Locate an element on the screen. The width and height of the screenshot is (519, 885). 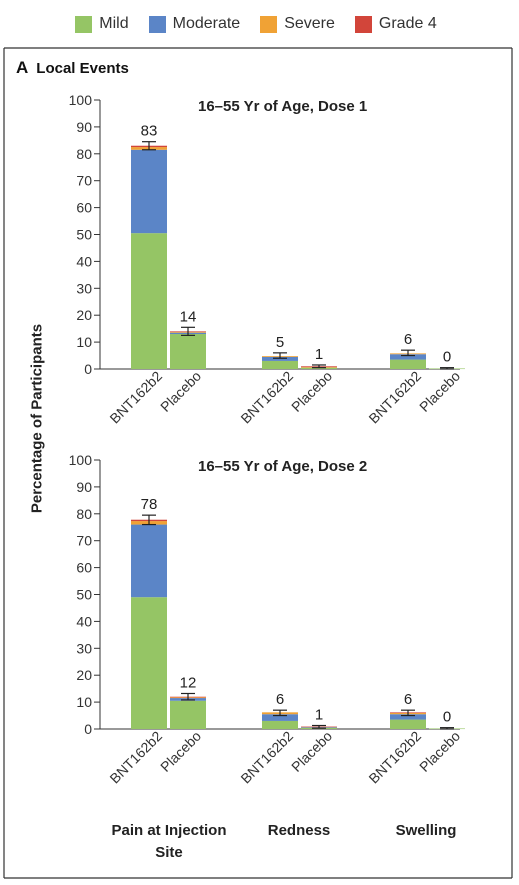
group-label-redness: Redness is located at coordinates (299, 830).